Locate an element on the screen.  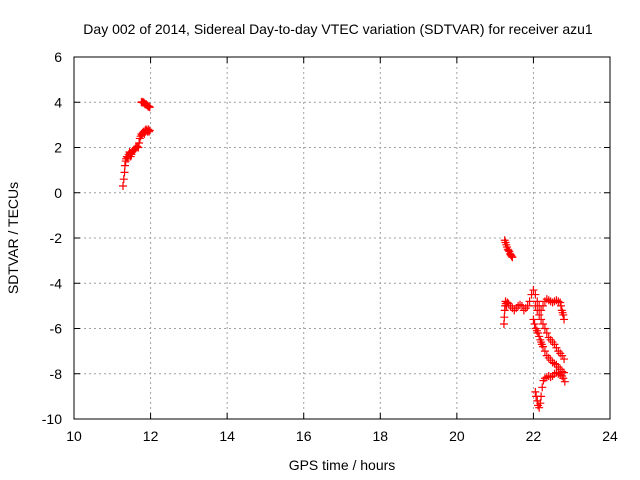
x-tick-label: 12 is located at coordinates (151, 436).